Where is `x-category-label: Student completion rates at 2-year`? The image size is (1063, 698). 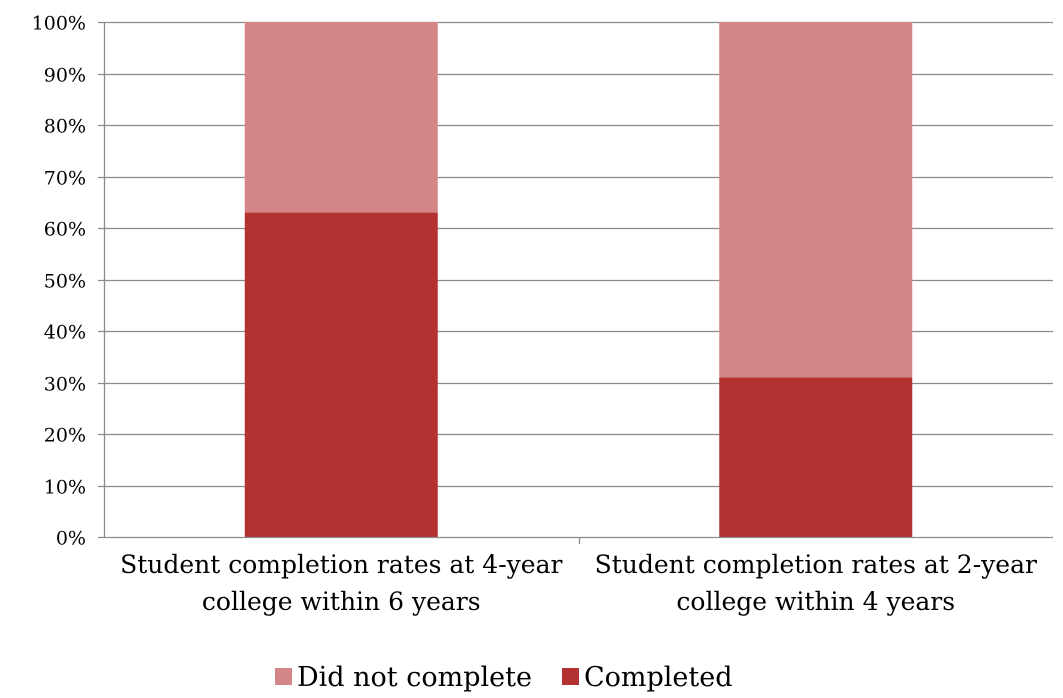 x-category-label: Student completion rates at 2-year is located at coordinates (816, 564).